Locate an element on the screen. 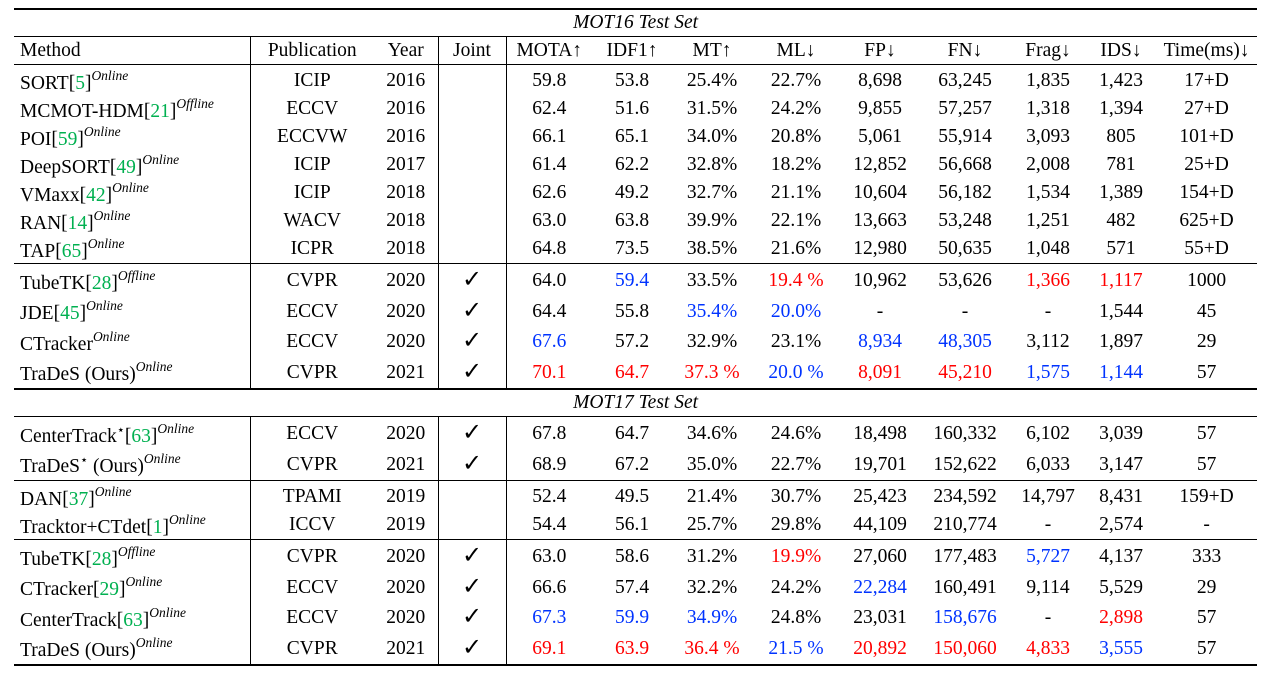 The image size is (1267, 677). publication-cell: ICPR is located at coordinates (311, 249).